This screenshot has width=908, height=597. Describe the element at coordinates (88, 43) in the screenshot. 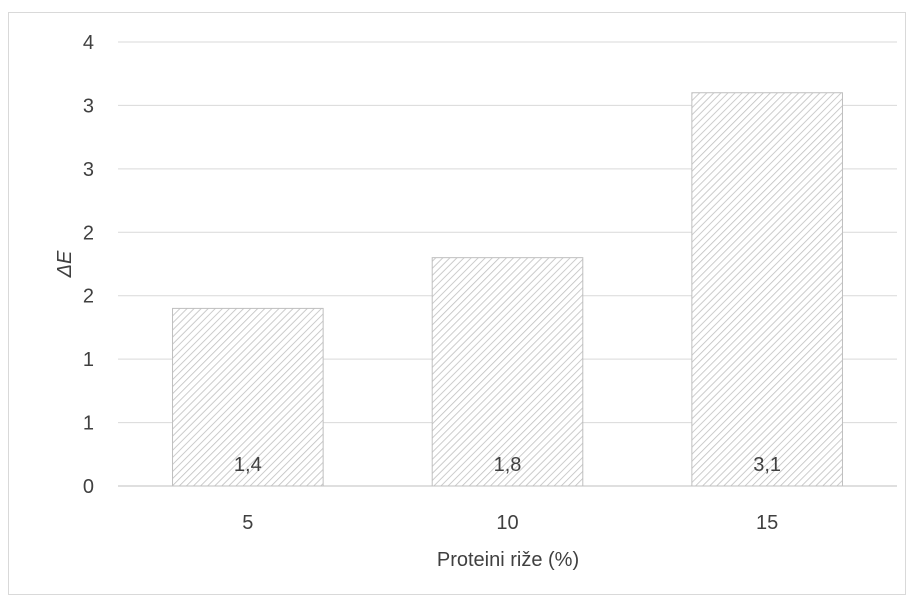

I see `y-tick-label: 4` at that location.